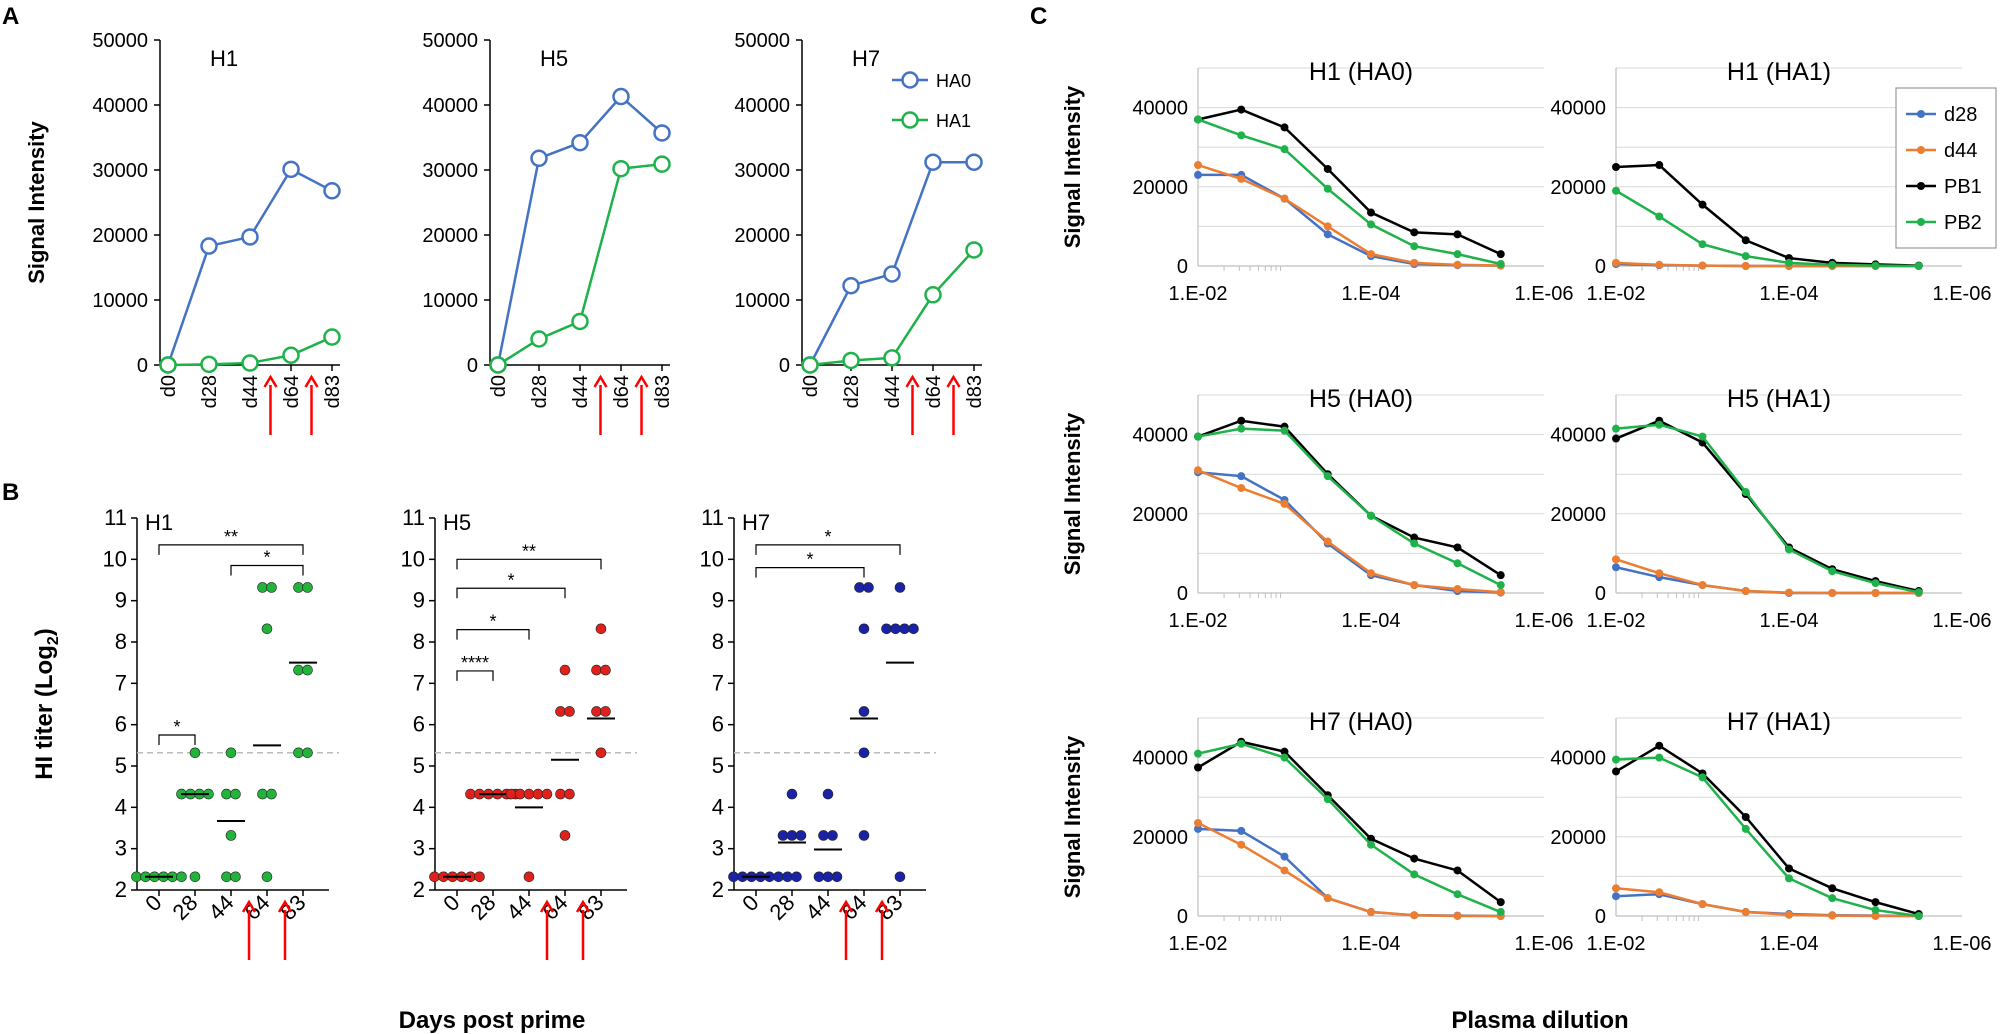  Describe the element at coordinates (333, 391) in the screenshot. I see `chart-a-h1-x-tick-label: d83` at that location.